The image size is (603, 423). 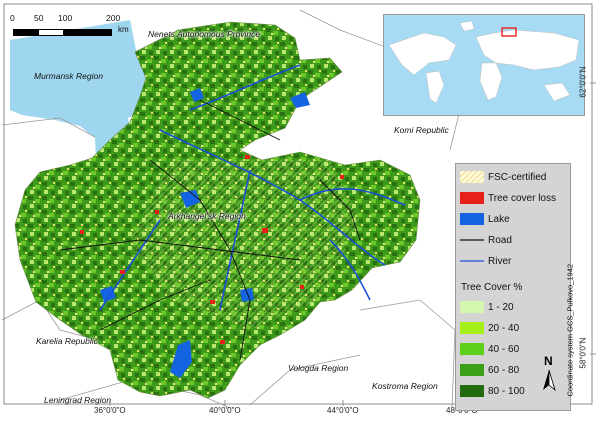 I want to click on north-letter: N, so click(x=548, y=361).